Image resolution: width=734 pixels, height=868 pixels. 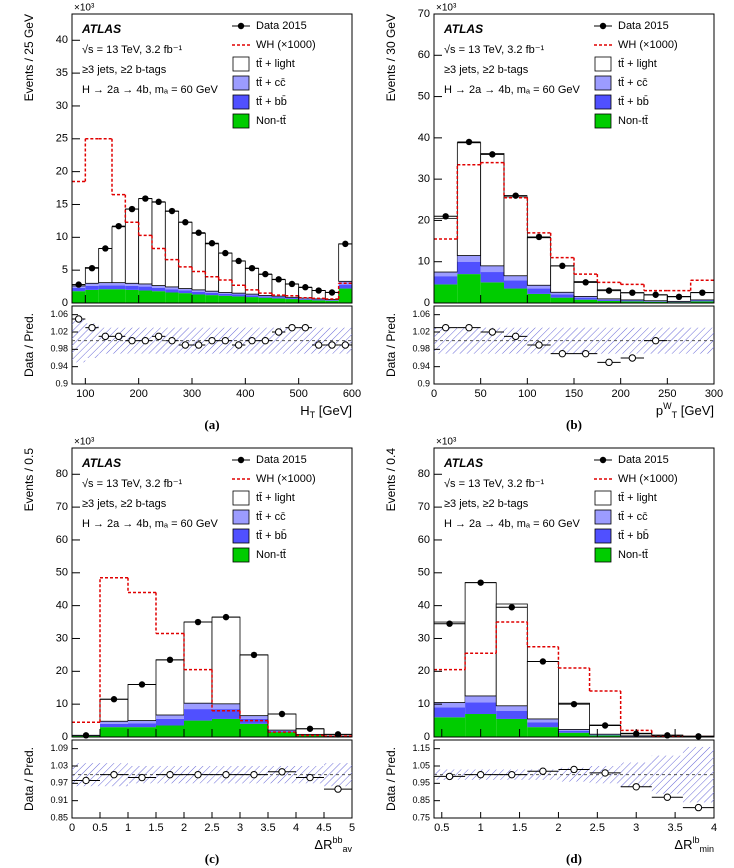 I want to click on ratio-y-tick-label: 0.91, so click(x=59, y=800).